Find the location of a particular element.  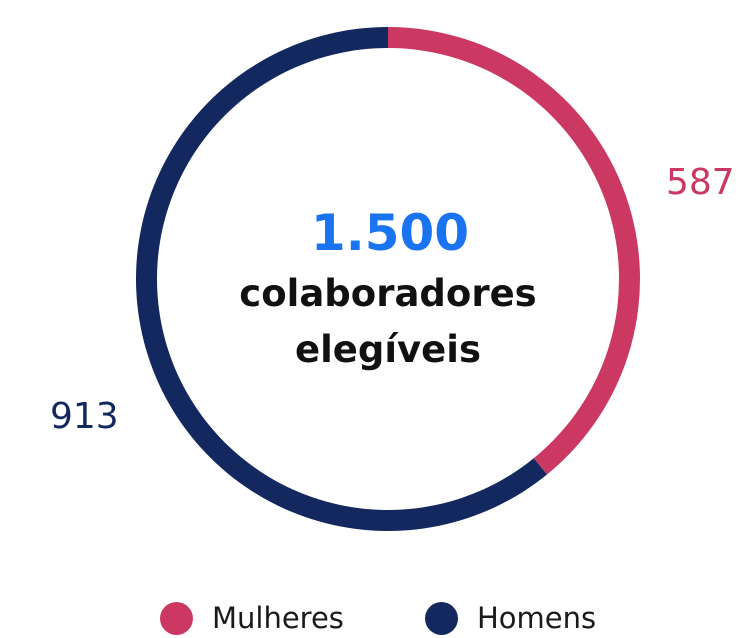

slice-label-mulheres: 587 is located at coordinates (700, 182).